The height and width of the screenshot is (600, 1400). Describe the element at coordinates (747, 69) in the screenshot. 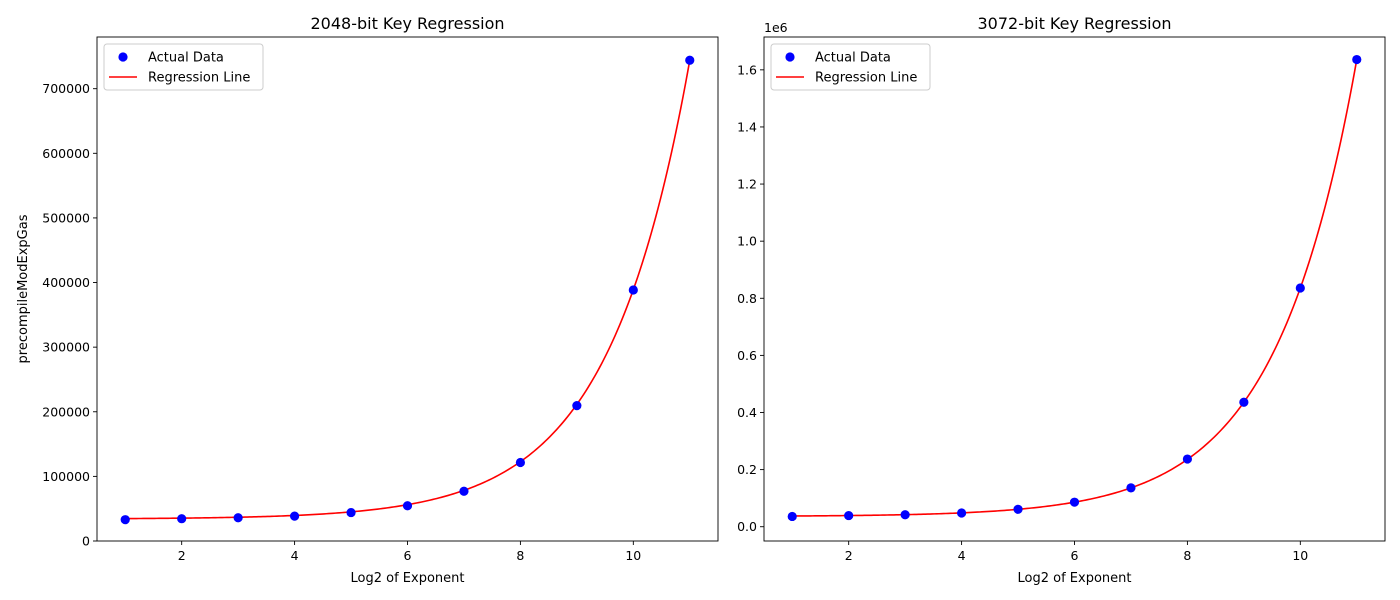

I see `y-tick-label: 1.6` at that location.